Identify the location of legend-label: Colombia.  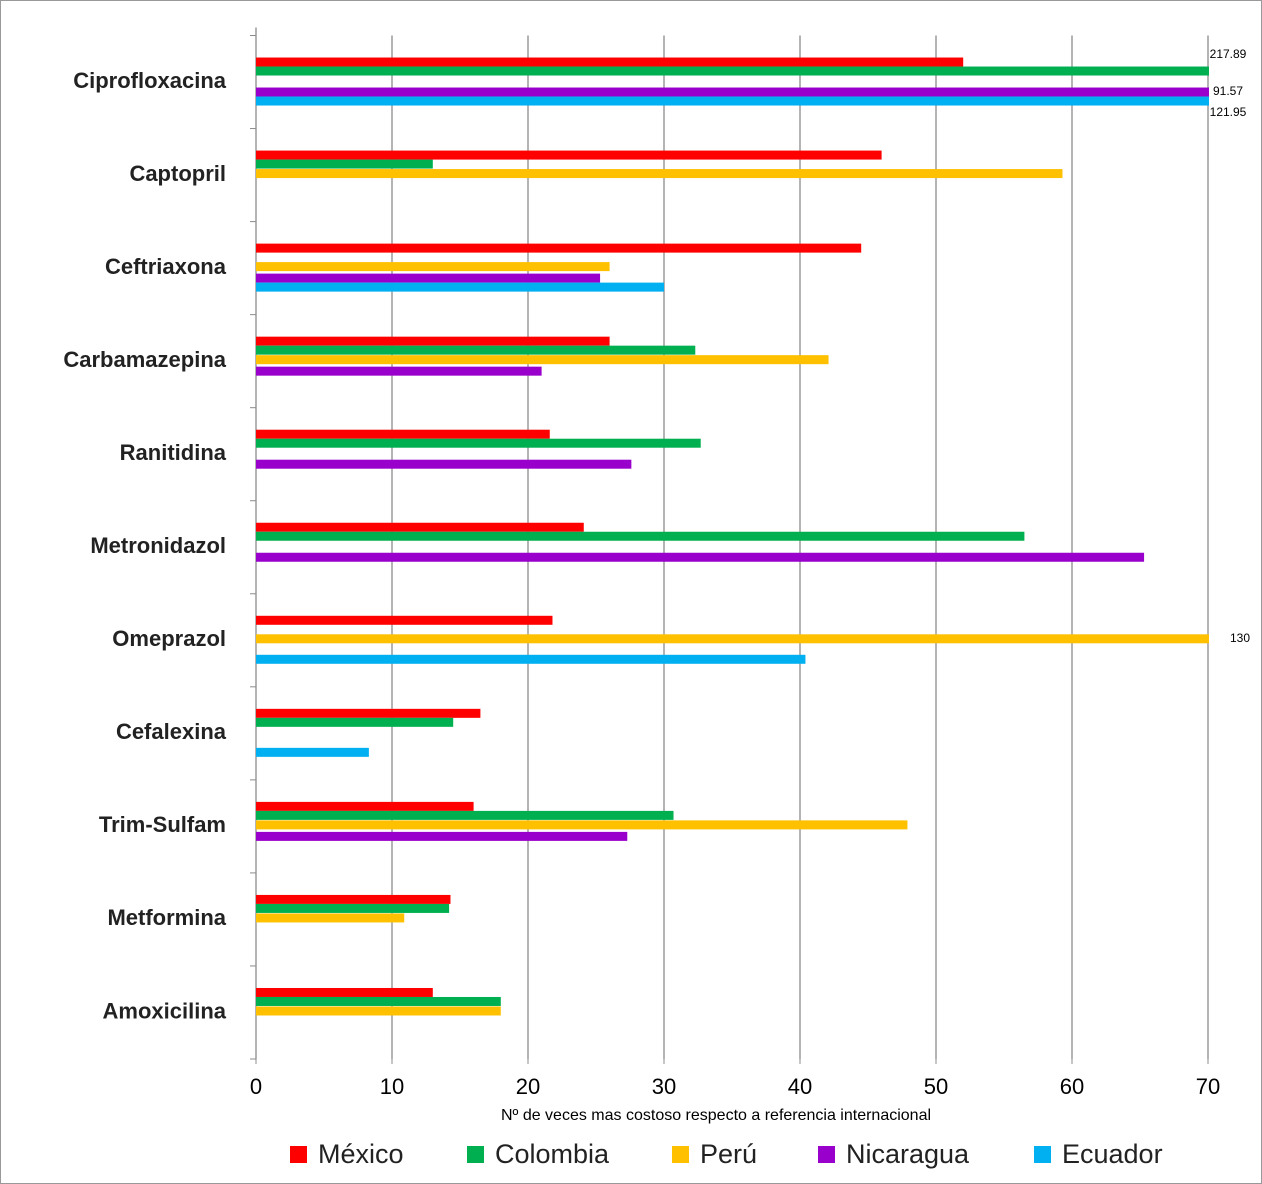
(552, 1154).